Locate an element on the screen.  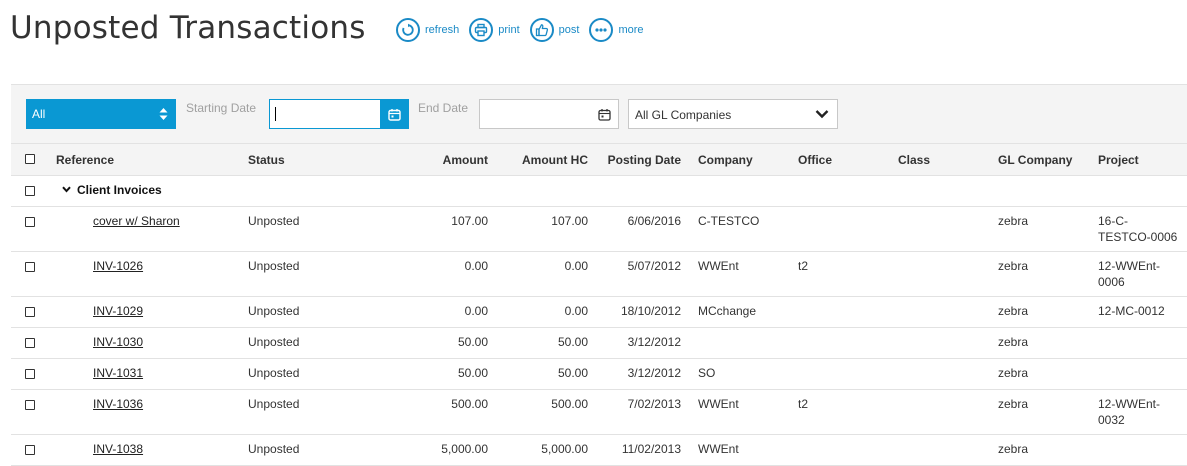
page-title: Unposted Transactions is located at coordinates (188, 28).